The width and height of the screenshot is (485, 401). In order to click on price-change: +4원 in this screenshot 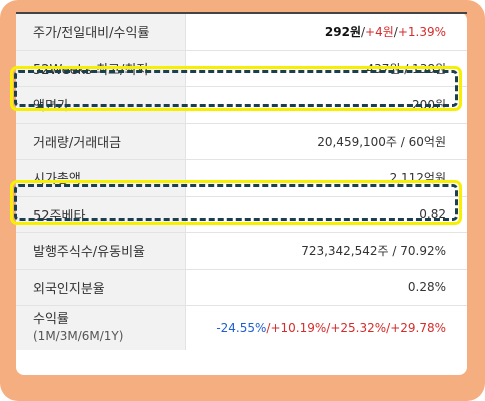, I will do `click(379, 32)`.